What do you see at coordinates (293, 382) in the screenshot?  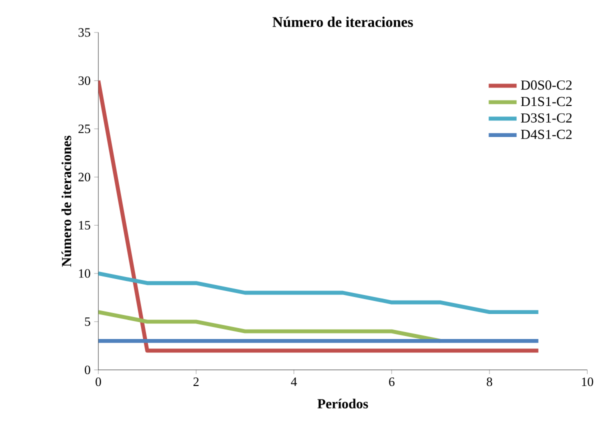 I see `x-tick-label: 4` at bounding box center [293, 382].